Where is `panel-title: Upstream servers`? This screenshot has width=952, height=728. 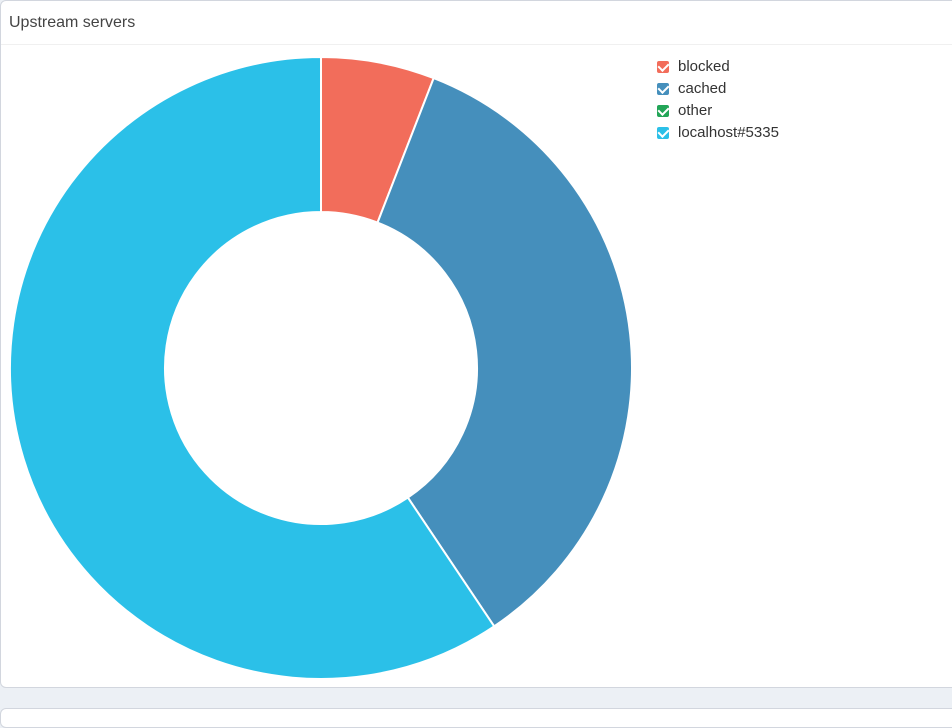 panel-title: Upstream servers is located at coordinates (72, 22).